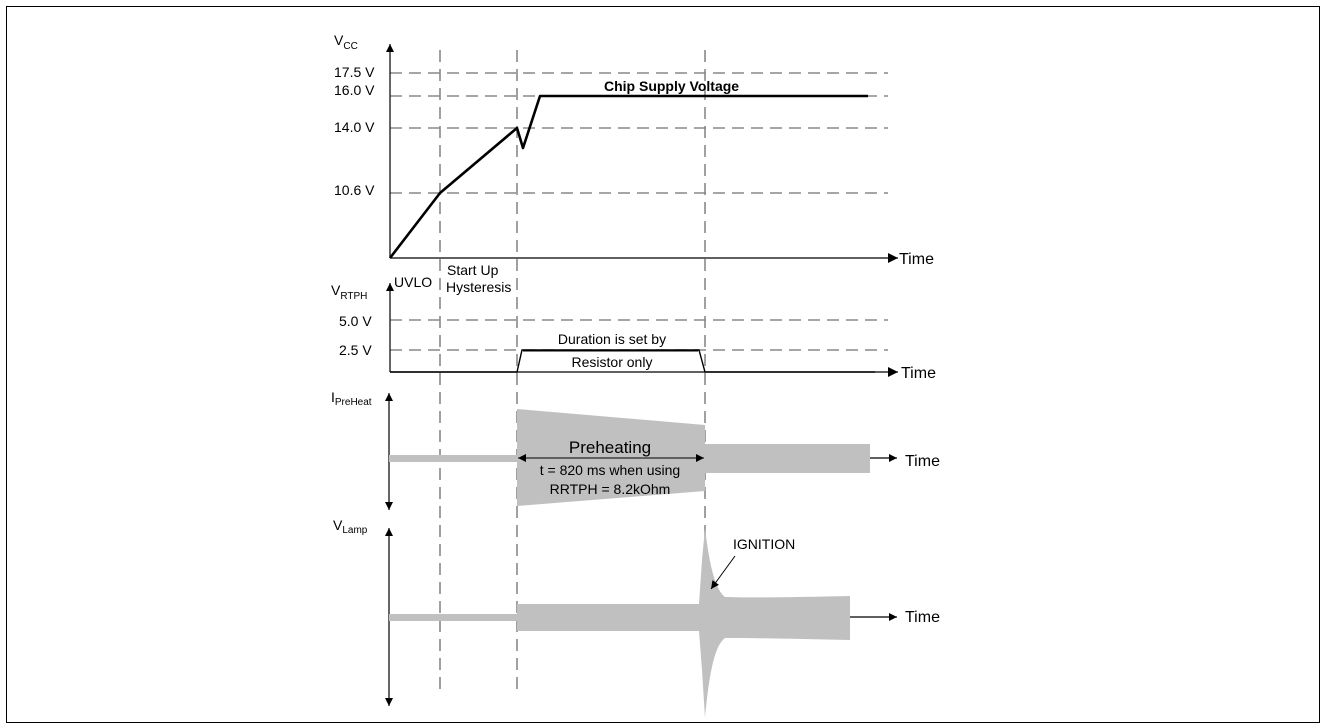  Describe the element at coordinates (610, 447) in the screenshot. I see `preheating-title: Preheating` at that location.